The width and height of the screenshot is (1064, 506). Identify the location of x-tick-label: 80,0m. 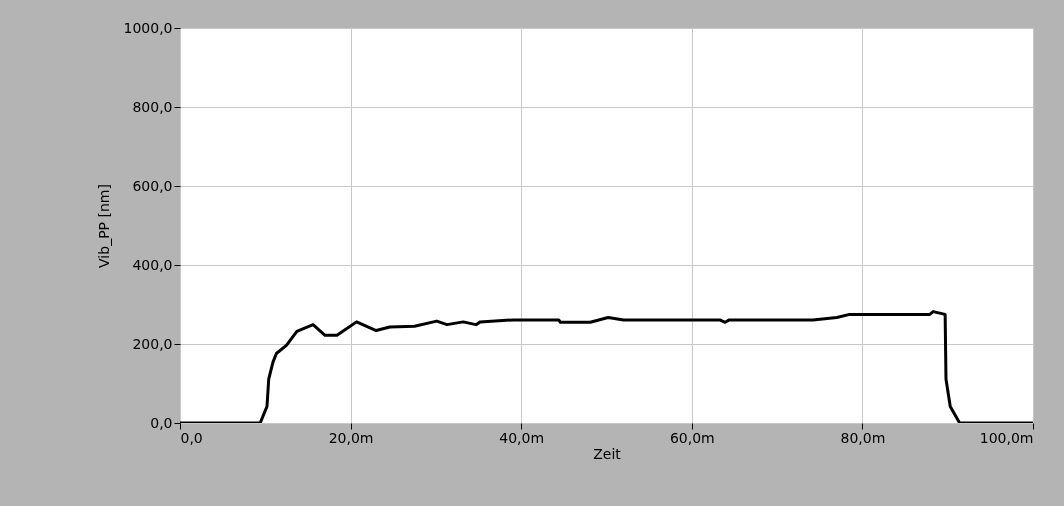
(863, 437).